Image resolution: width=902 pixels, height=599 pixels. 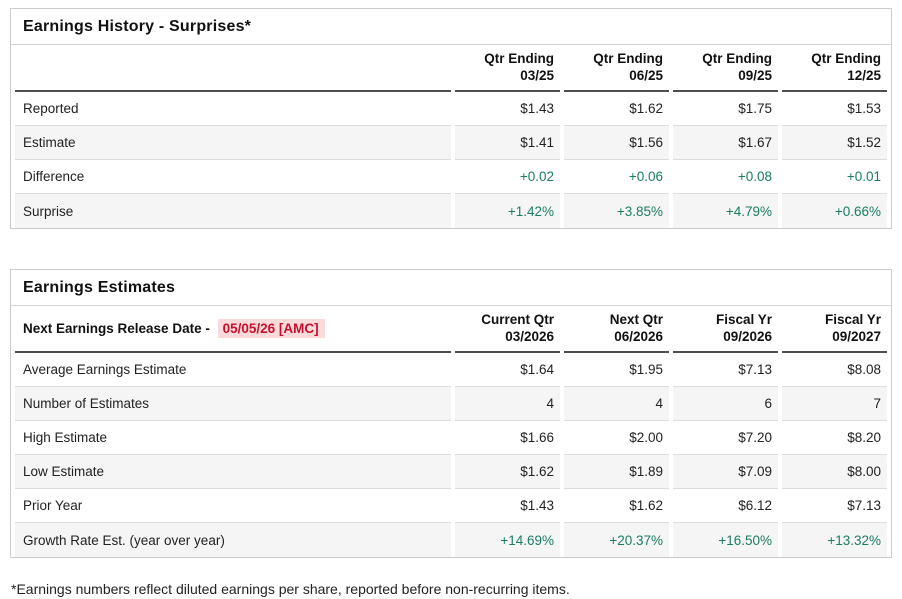 I want to click on cell-value: +16.50%, so click(x=725, y=540).